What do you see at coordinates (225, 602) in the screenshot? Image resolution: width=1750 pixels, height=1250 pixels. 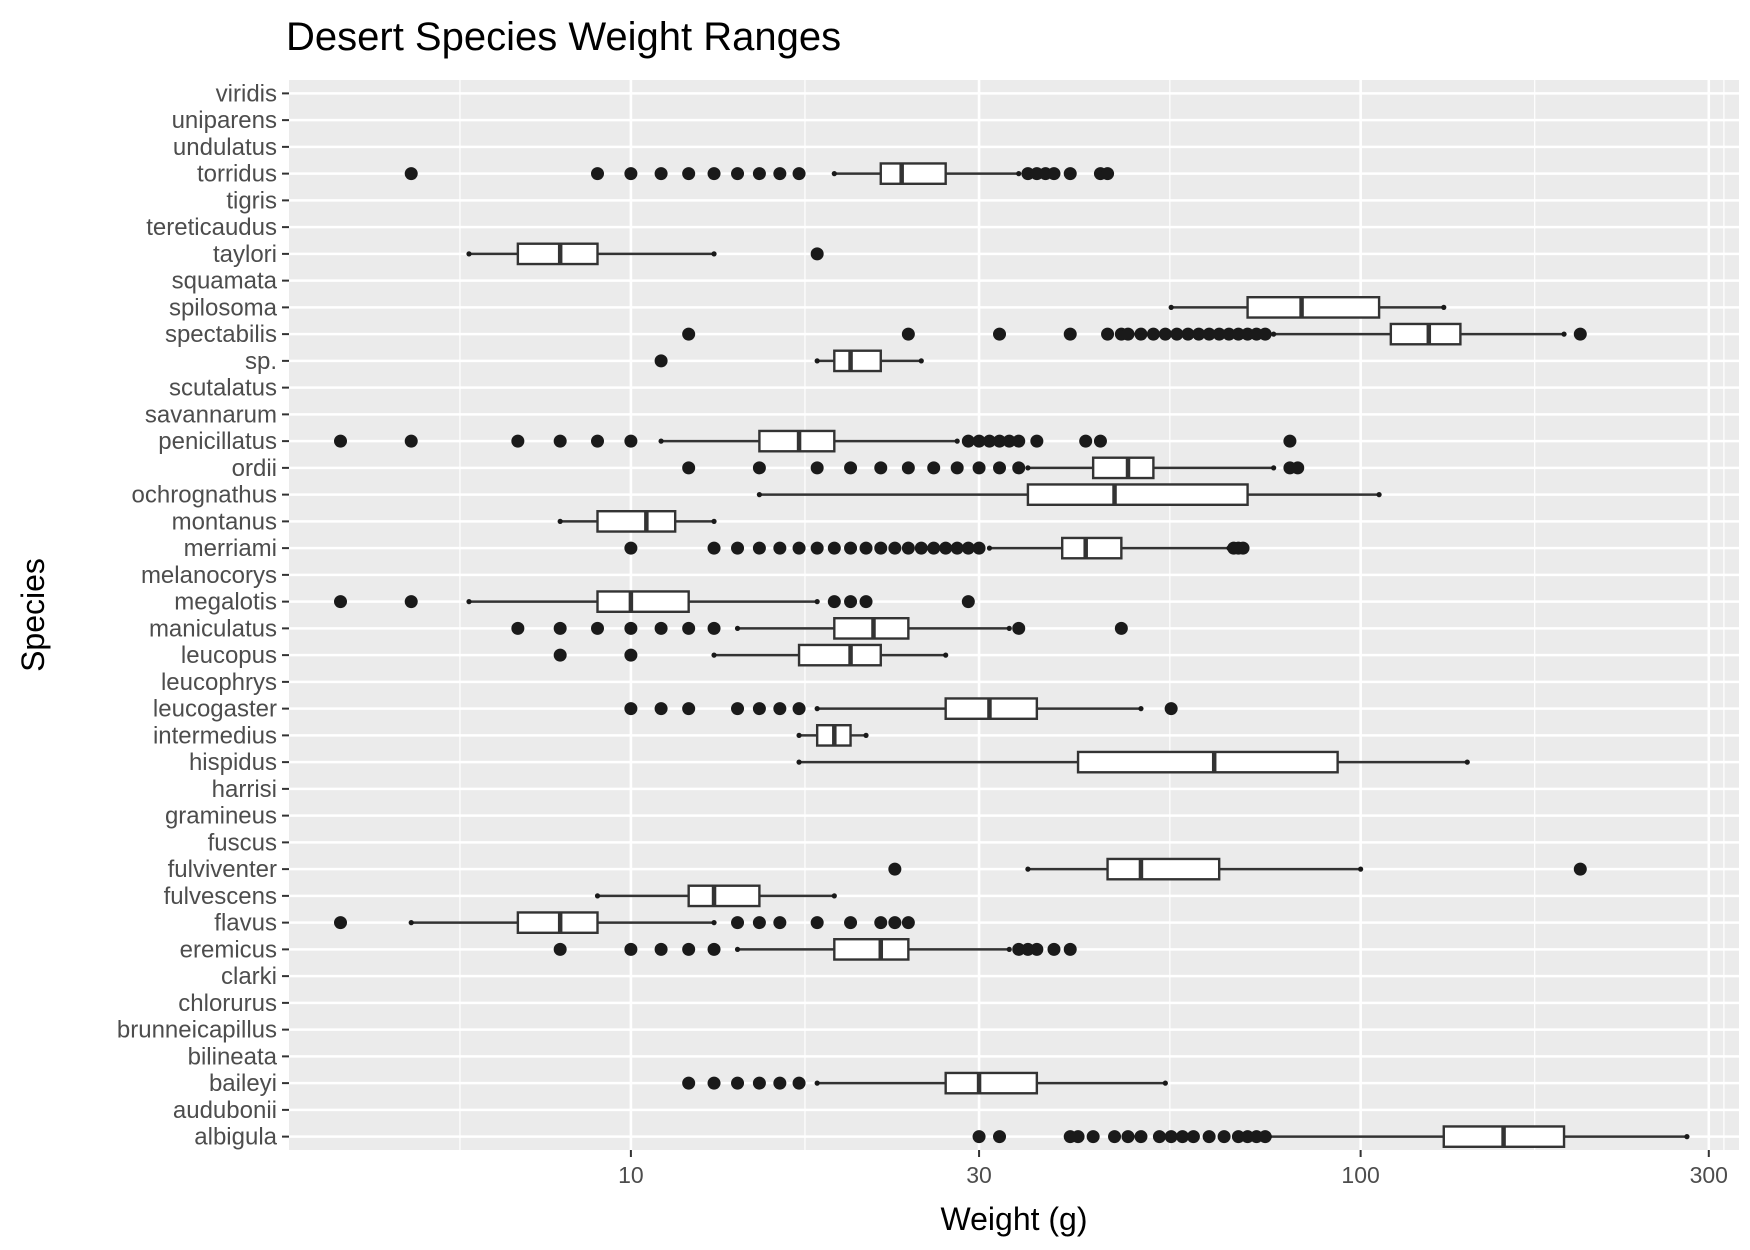 I see `y-tick-label: megalotis` at bounding box center [225, 602].